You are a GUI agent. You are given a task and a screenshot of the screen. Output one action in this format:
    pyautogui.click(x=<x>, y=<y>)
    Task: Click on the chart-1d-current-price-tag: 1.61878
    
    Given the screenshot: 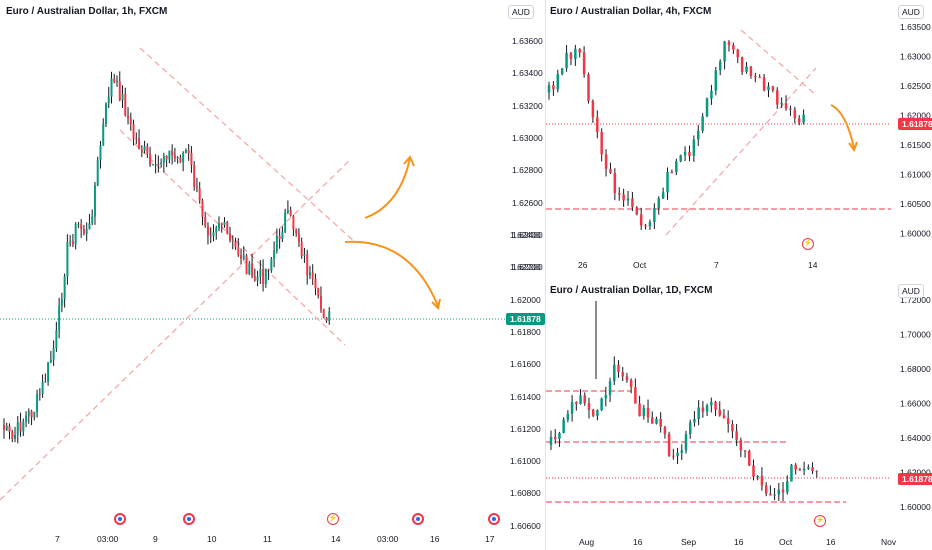 What is the action you would take?
    pyautogui.click(x=915, y=479)
    